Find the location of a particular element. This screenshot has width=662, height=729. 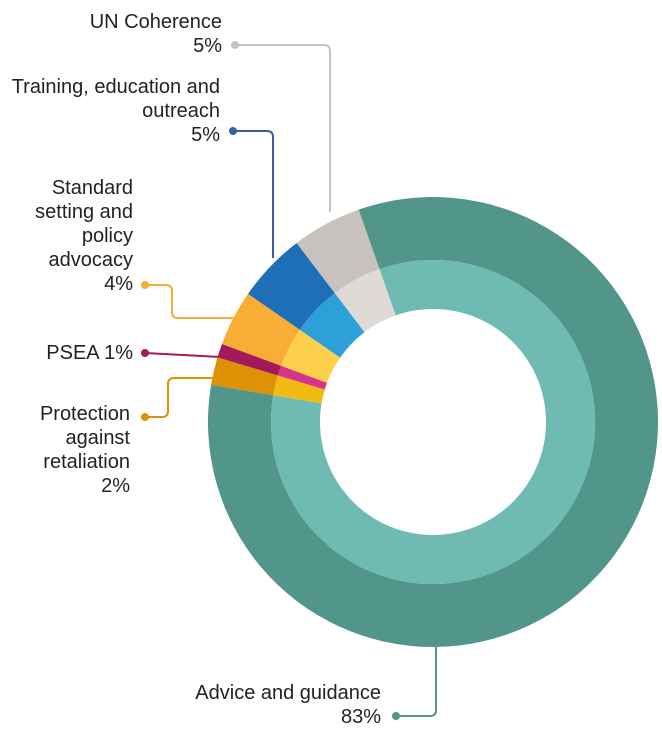

label: UN Coherence 5% is located at coordinates (122, 34).